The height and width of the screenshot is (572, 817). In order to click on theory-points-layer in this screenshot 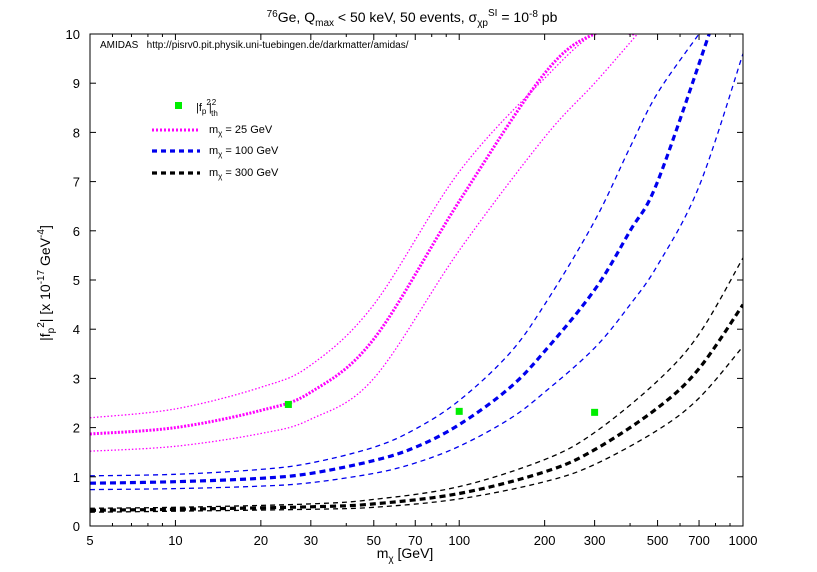, I will do `click(441, 408)`.